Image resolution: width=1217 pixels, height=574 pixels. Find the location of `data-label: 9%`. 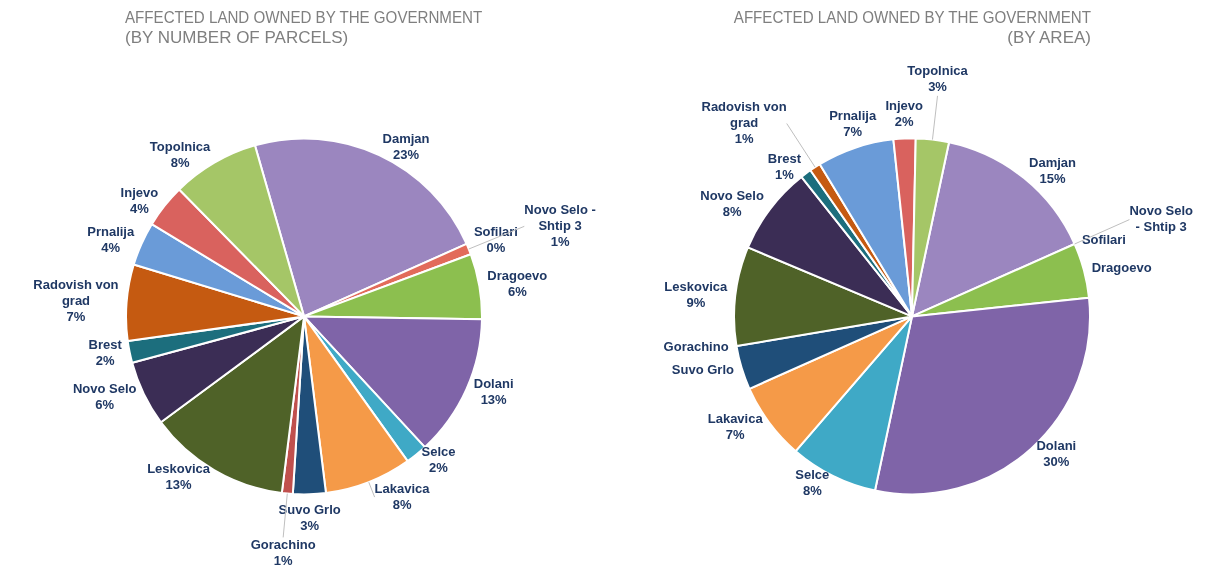

data-label: 9% is located at coordinates (696, 302).